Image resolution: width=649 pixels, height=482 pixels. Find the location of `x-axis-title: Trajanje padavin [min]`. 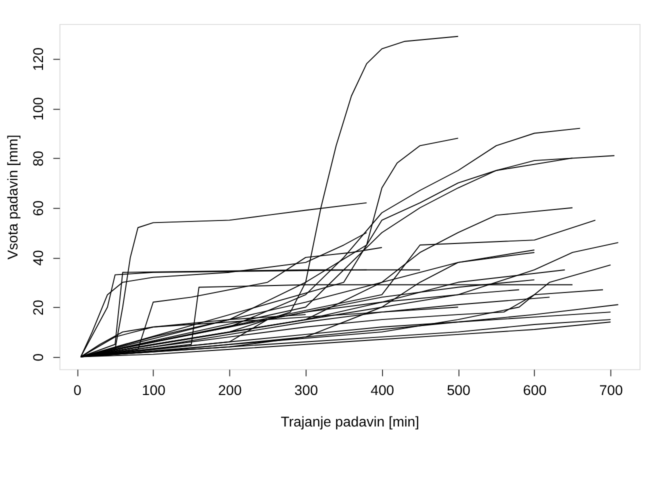

x-axis-title: Trajanje padavin [min] is located at coordinates (350, 421).